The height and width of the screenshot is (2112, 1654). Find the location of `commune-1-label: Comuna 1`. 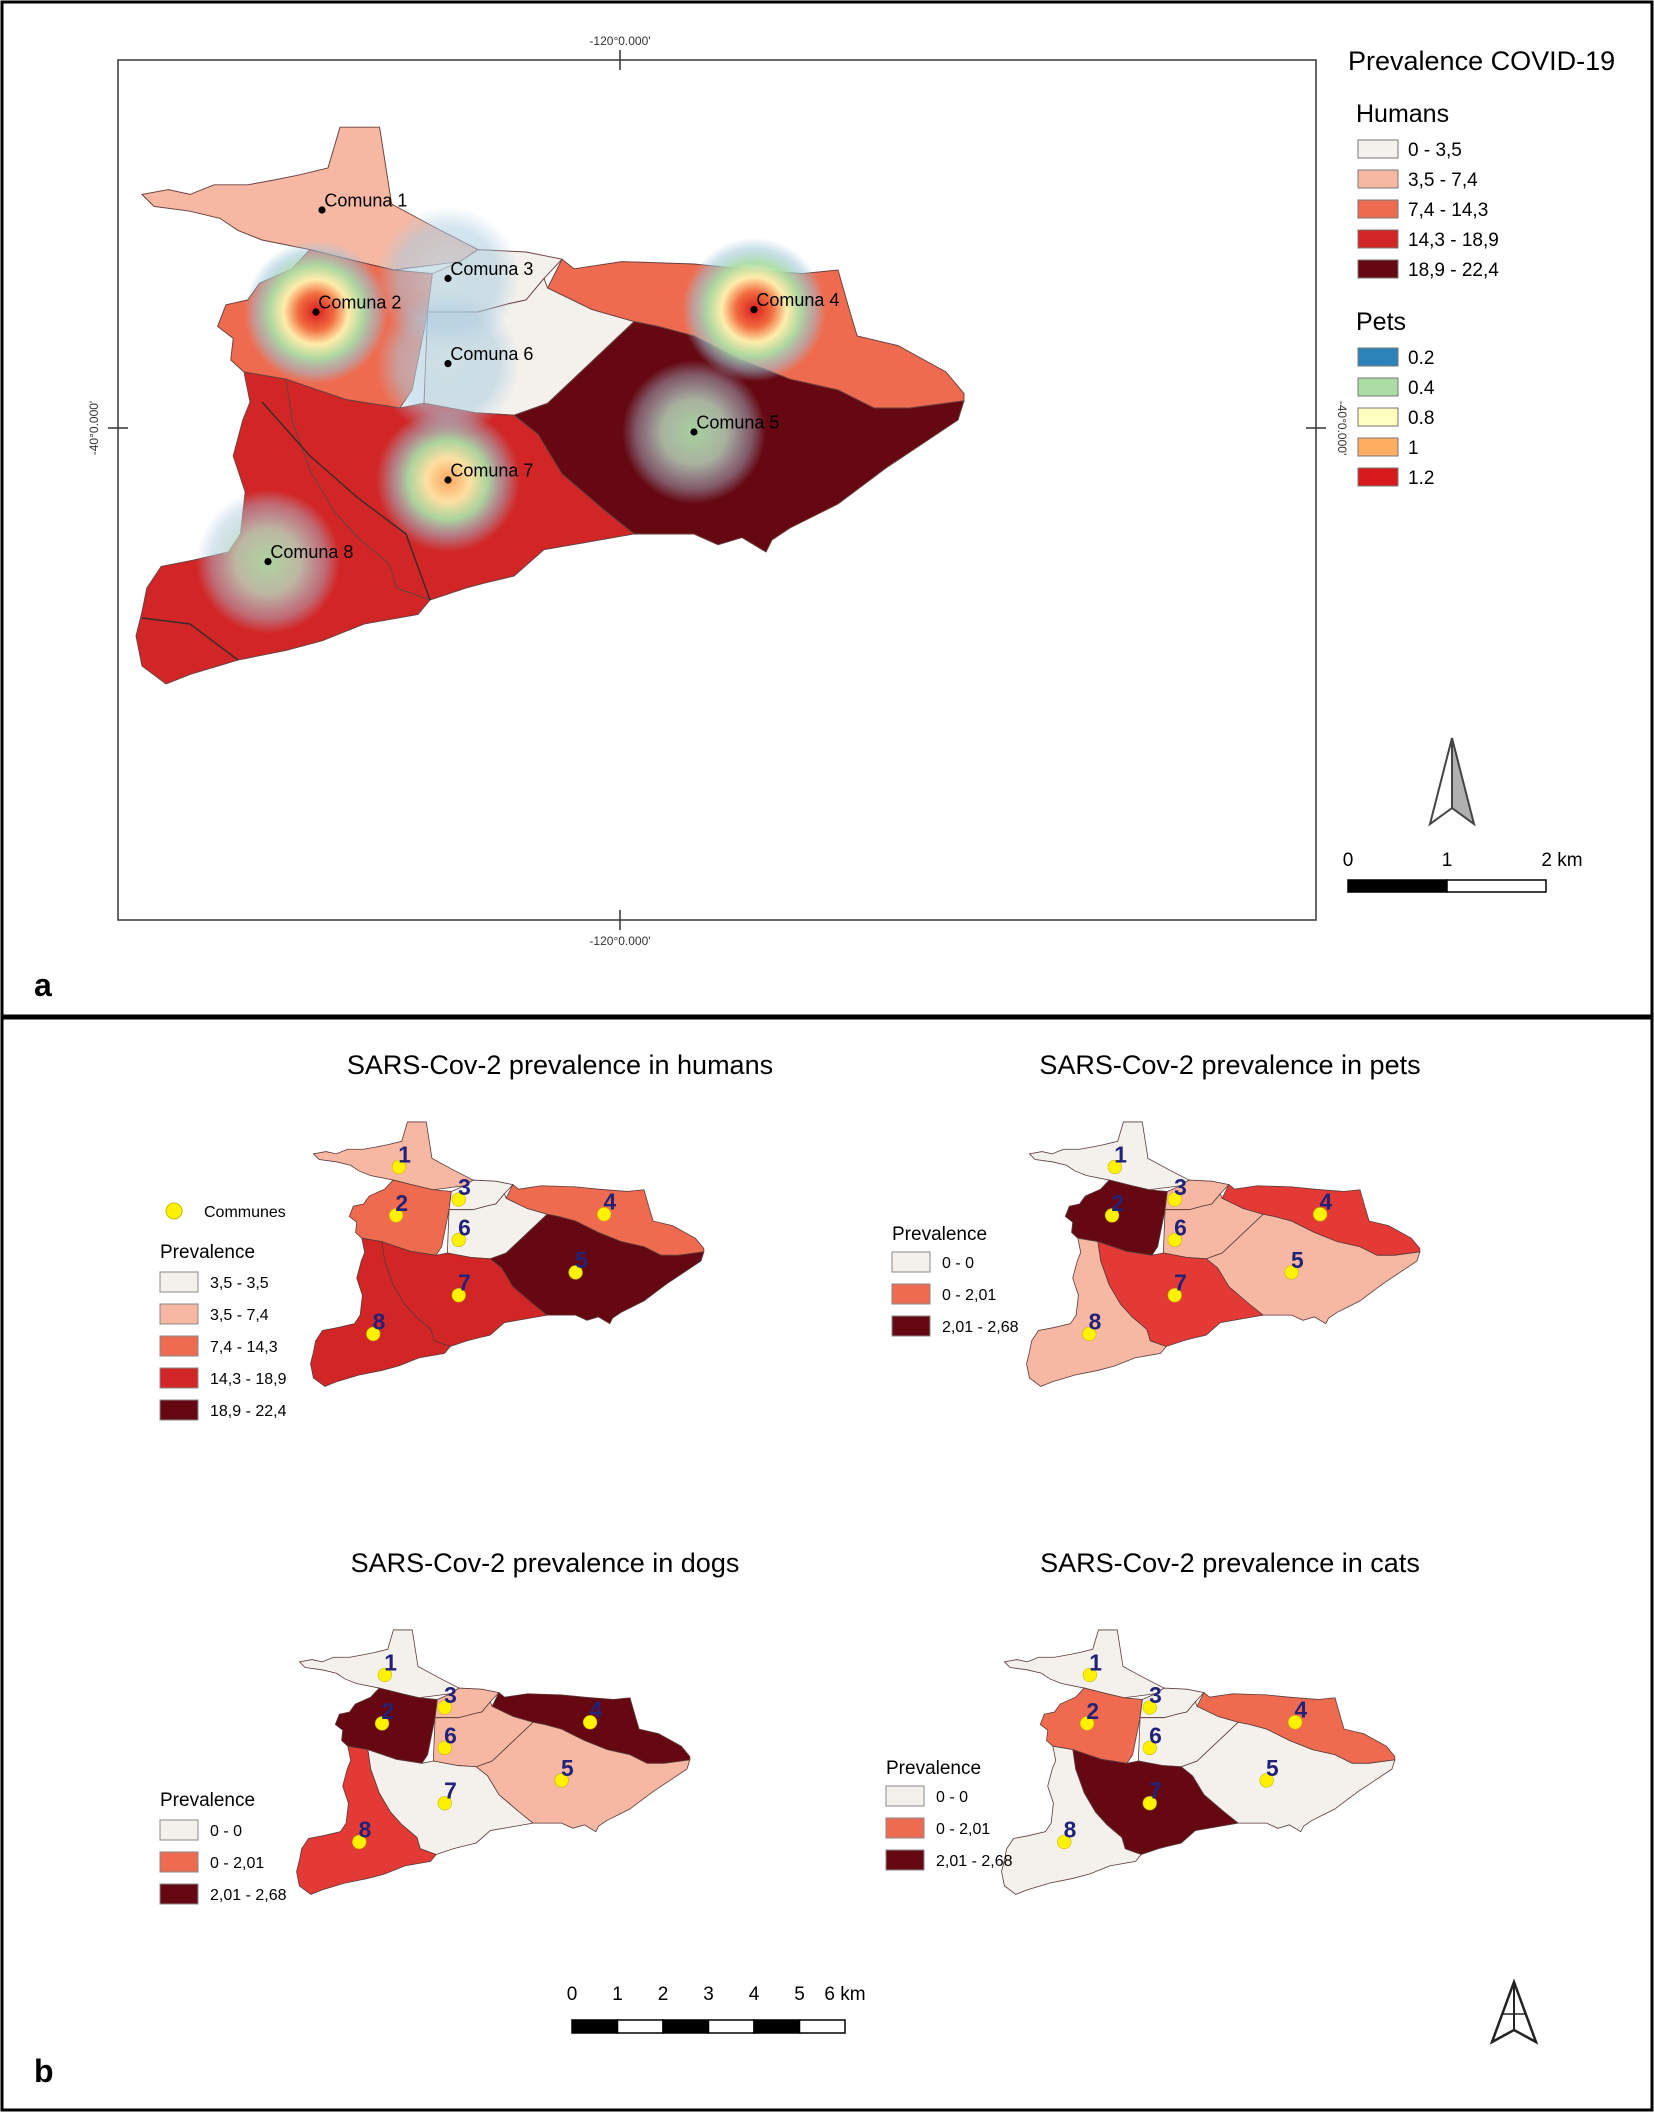

commune-1-label: Comuna 1 is located at coordinates (365, 200).